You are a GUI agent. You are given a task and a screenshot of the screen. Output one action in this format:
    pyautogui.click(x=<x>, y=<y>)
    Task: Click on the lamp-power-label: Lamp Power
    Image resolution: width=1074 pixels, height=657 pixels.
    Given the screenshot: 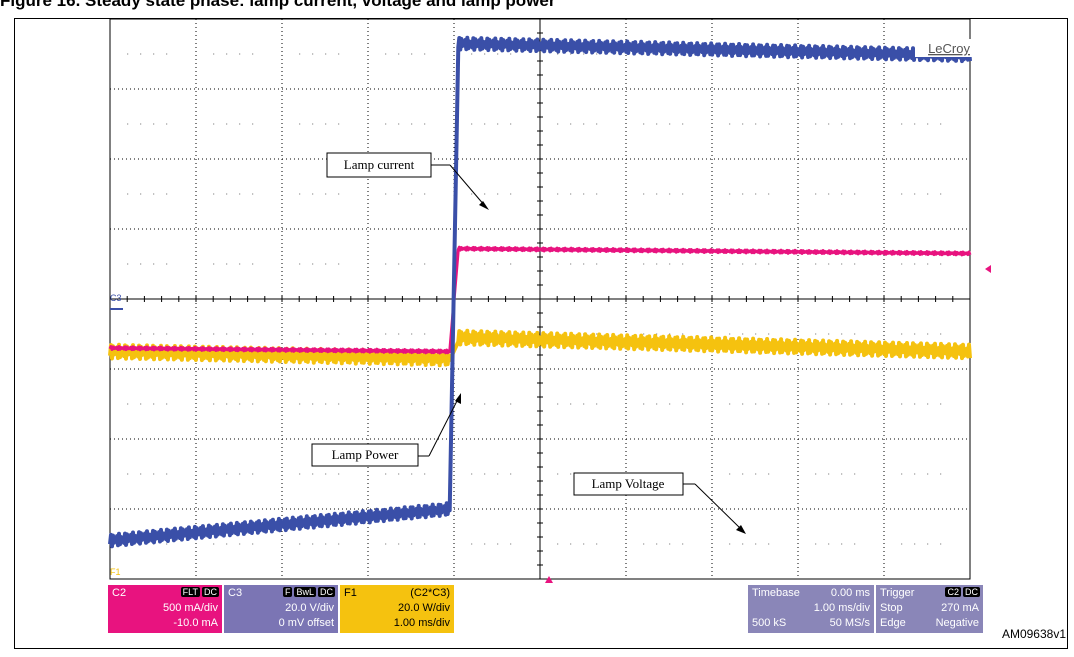 What is the action you would take?
    pyautogui.click(x=365, y=454)
    